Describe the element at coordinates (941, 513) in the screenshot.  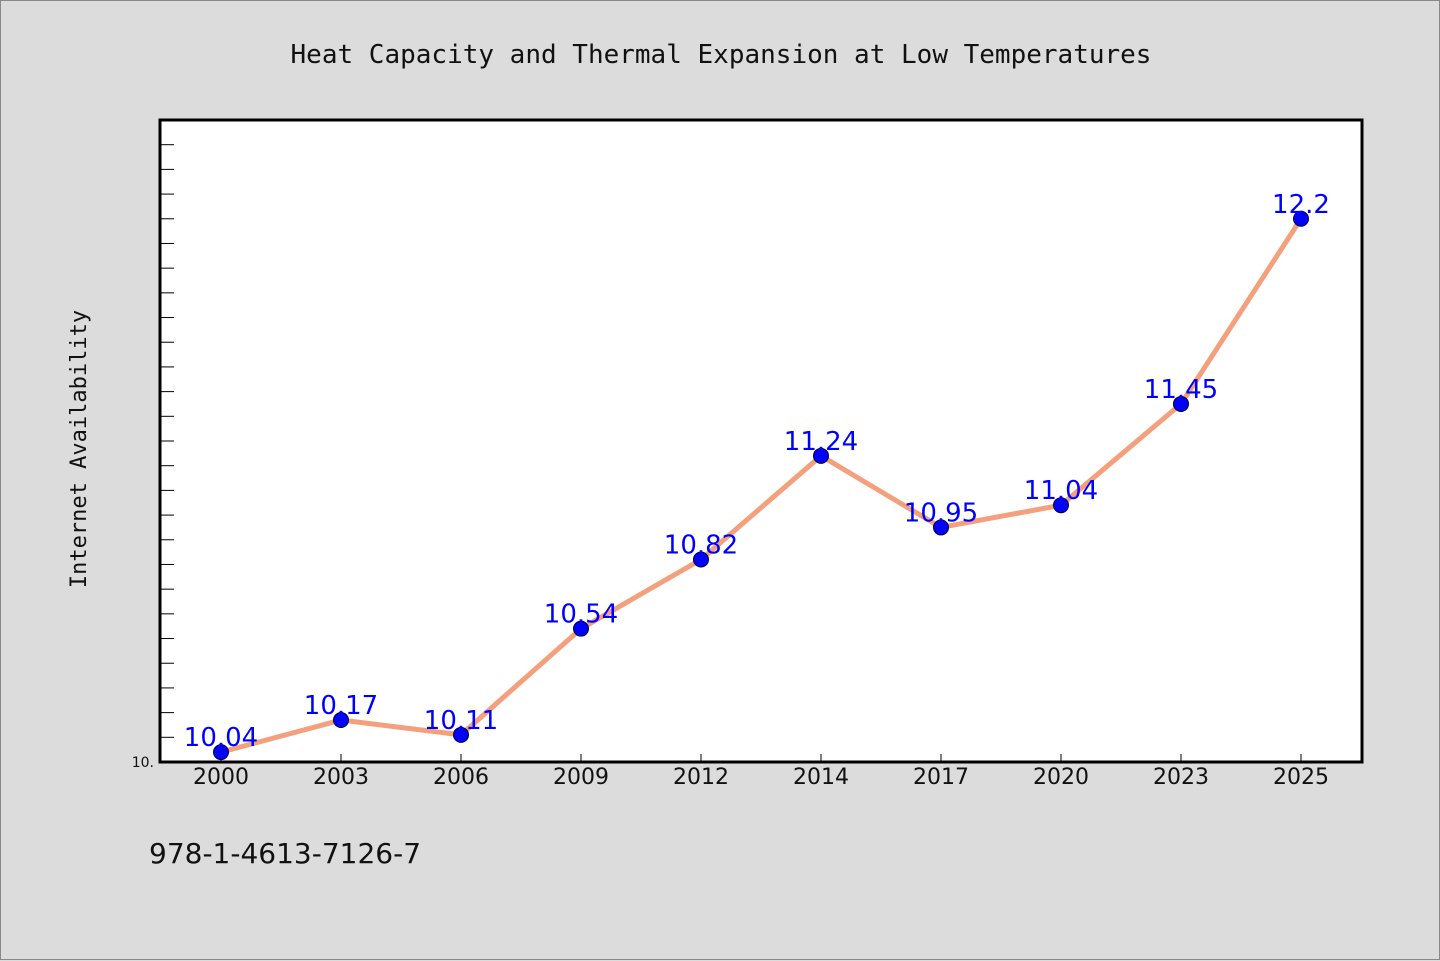
I see `data-label: 10.95` at that location.